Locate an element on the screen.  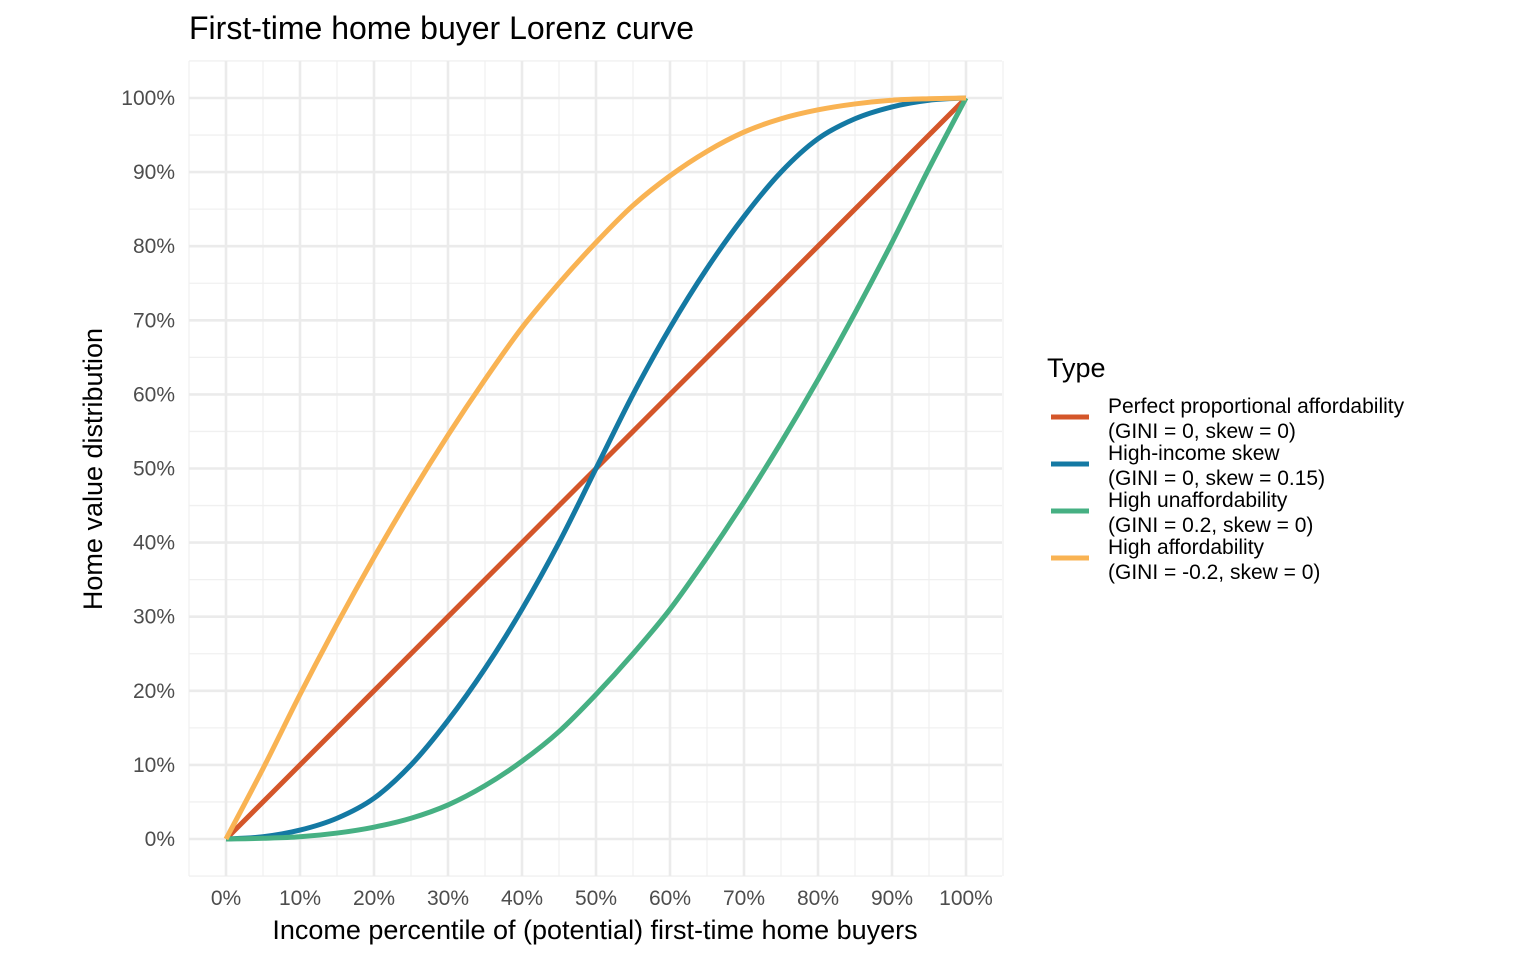
x-axis-ticks: 0% 10% 20% 30% 40% 50% 60% 70% 80% 90% 100% is located at coordinates (602, 898).